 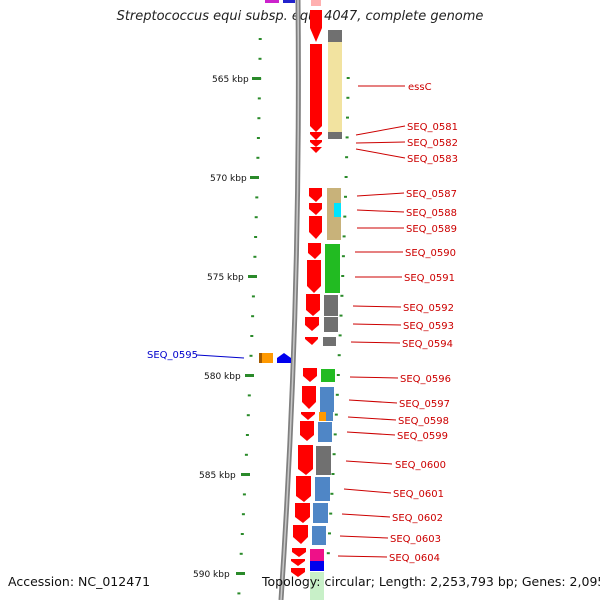 I want to click on gene-label: SEQ_0588, so click(x=431, y=213).